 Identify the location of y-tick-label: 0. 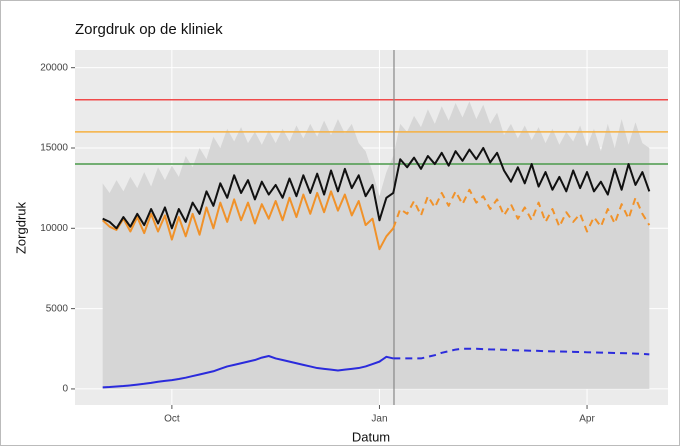
(65, 389).